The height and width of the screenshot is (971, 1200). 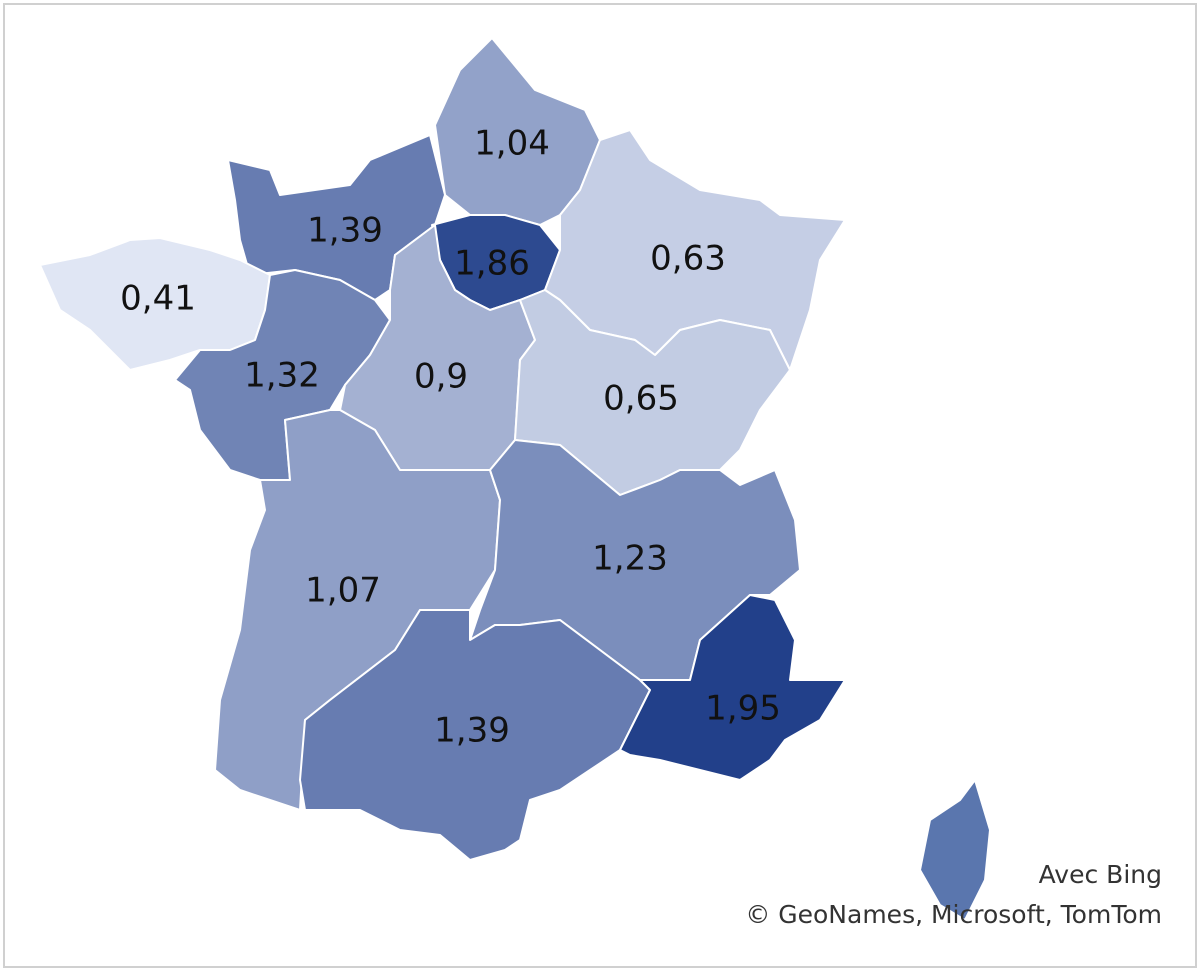 What do you see at coordinates (641, 399) in the screenshot?
I see `value-label: 0,65` at bounding box center [641, 399].